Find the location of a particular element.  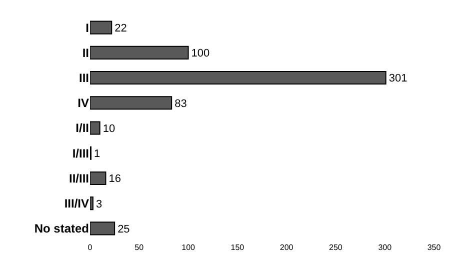

y-tick-label: II is located at coordinates (85, 53).